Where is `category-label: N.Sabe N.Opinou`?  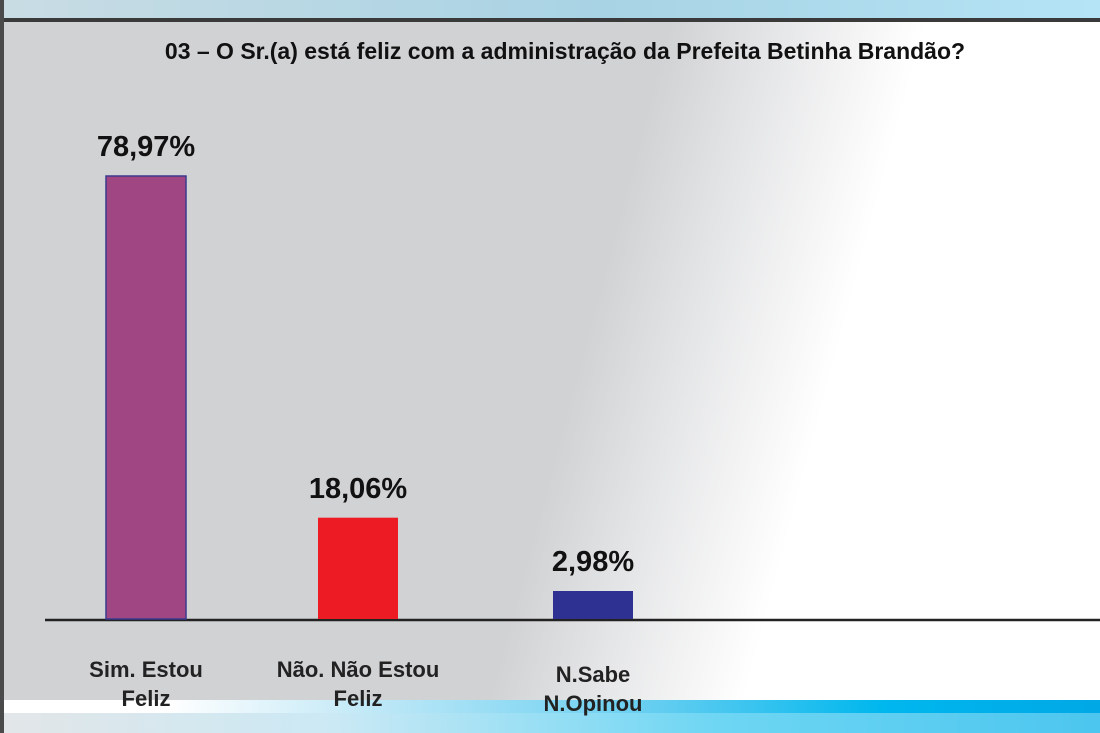 category-label: N.Sabe N.Opinou is located at coordinates (593, 689).